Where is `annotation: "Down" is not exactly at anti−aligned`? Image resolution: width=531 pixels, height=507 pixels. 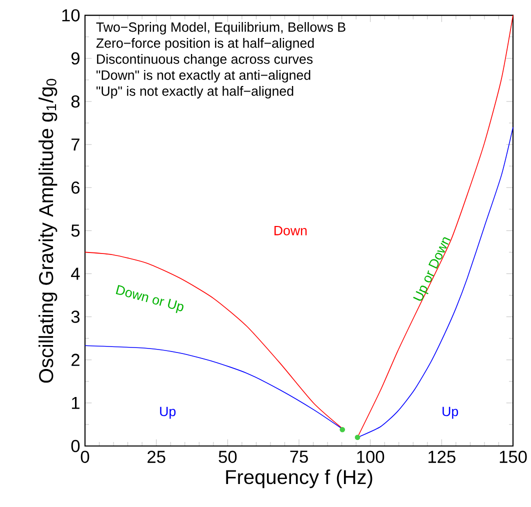
annotation: "Down" is not exactly at anti−aligned is located at coordinates (203, 76).